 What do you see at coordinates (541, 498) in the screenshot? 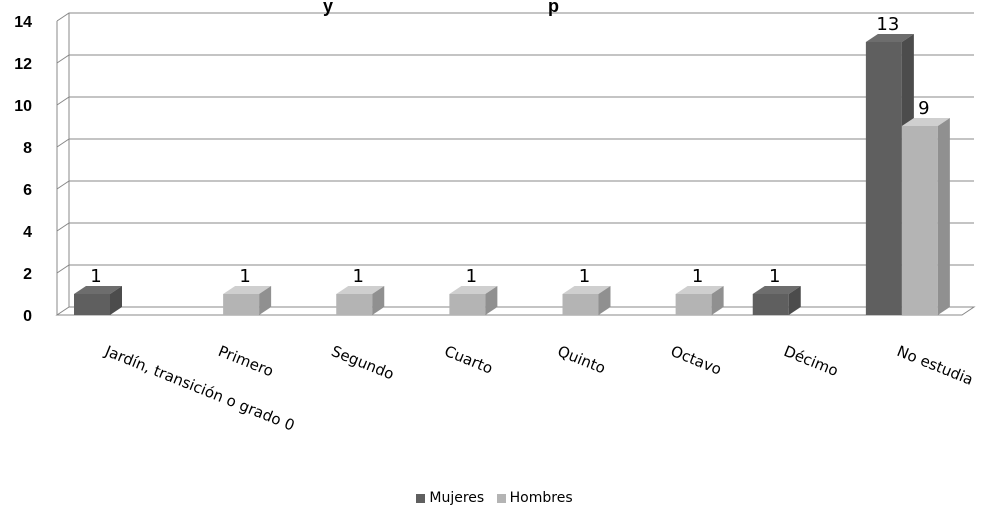
I see `legend-label-hombres: Hombres` at bounding box center [541, 498].